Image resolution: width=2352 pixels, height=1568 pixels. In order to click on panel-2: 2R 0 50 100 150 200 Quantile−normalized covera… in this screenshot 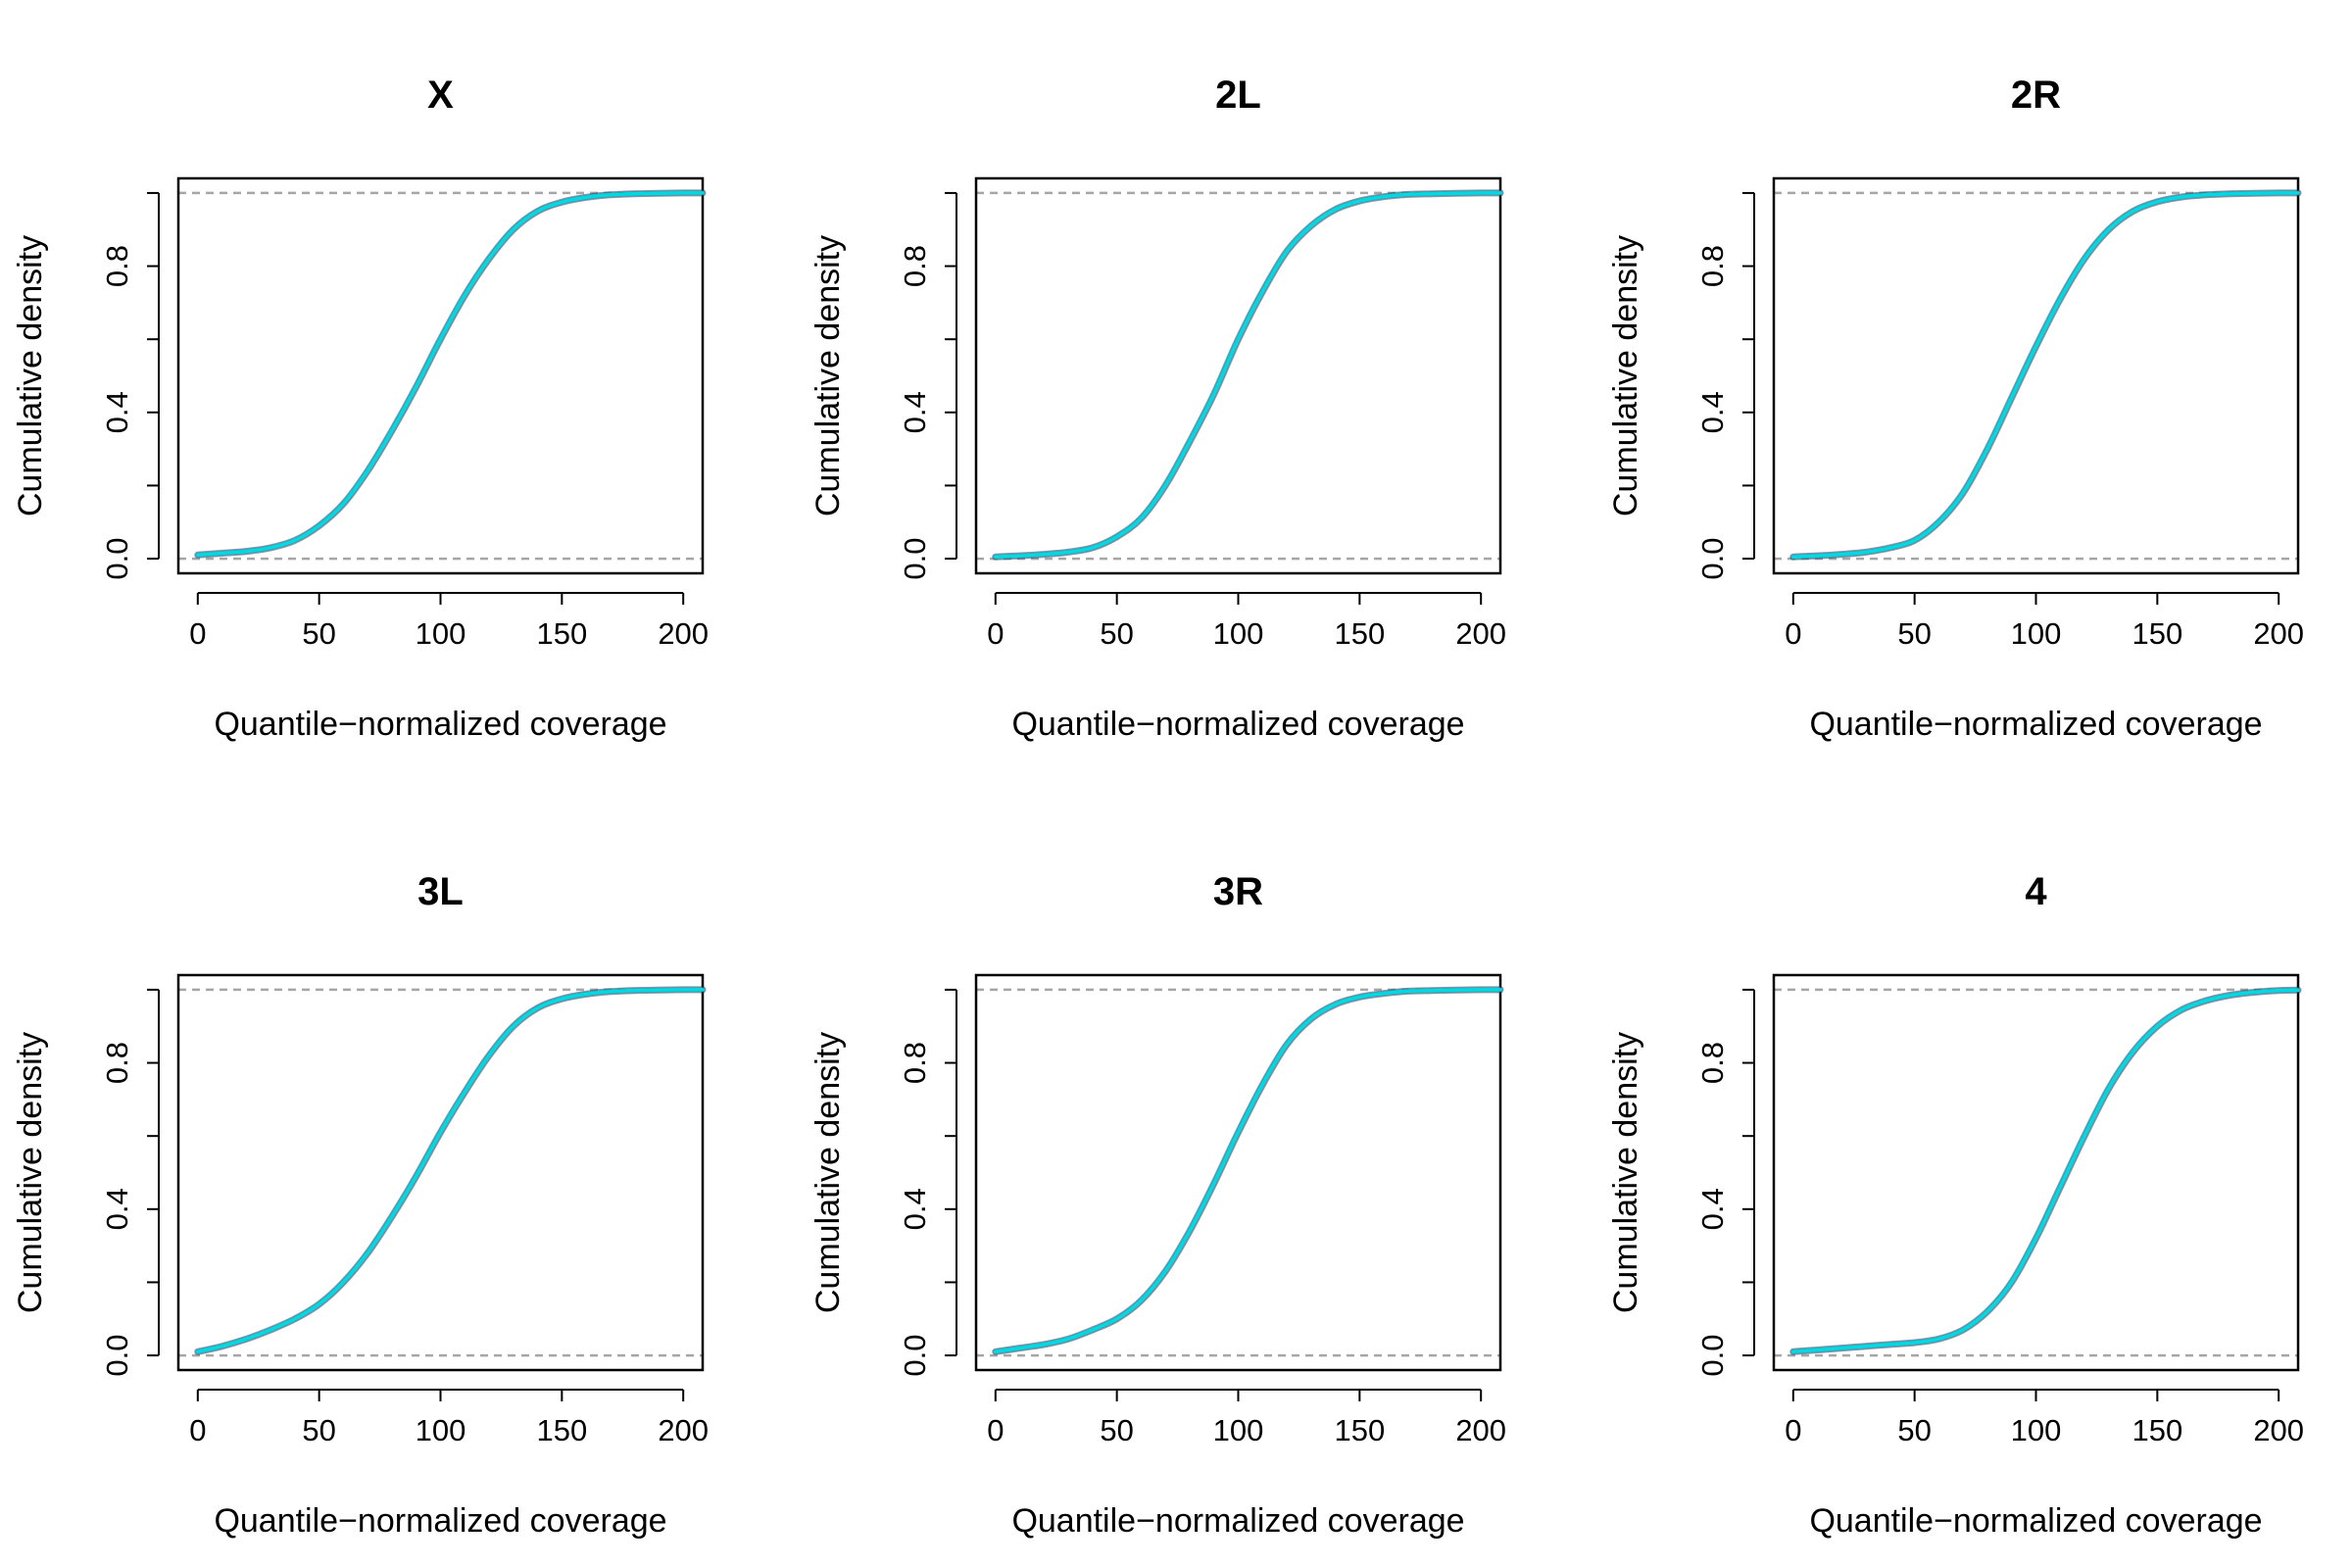, I will do `click(1955, 409)`.